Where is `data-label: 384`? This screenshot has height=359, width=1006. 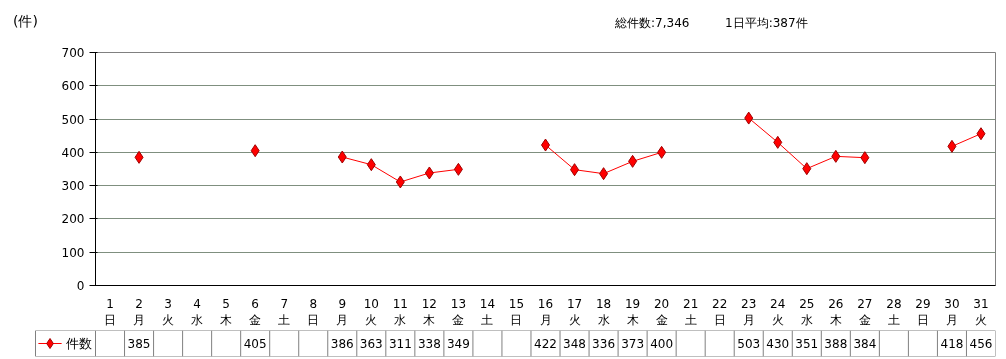
data-label: 384 is located at coordinates (865, 344).